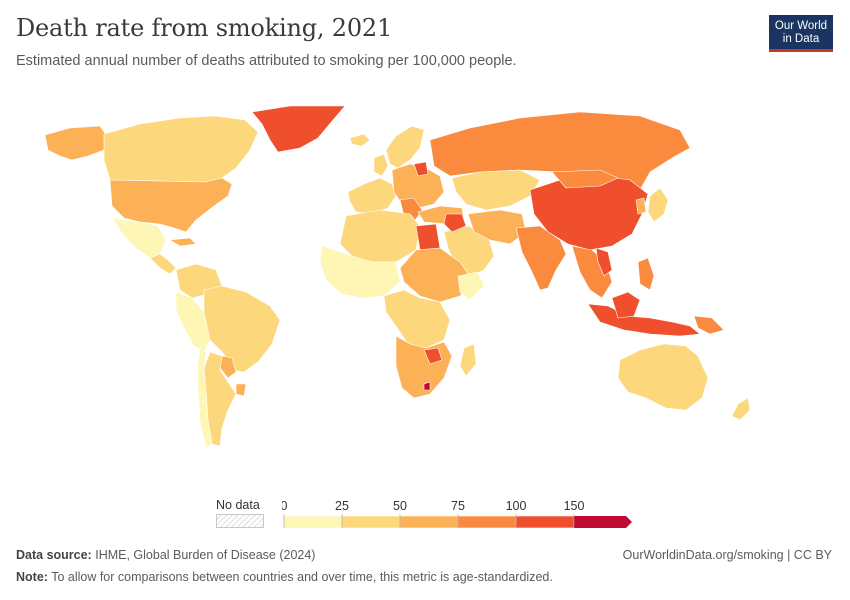 This screenshot has height=600, width=850. Describe the element at coordinates (241, 390) in the screenshot. I see `region-uruguay` at that location.